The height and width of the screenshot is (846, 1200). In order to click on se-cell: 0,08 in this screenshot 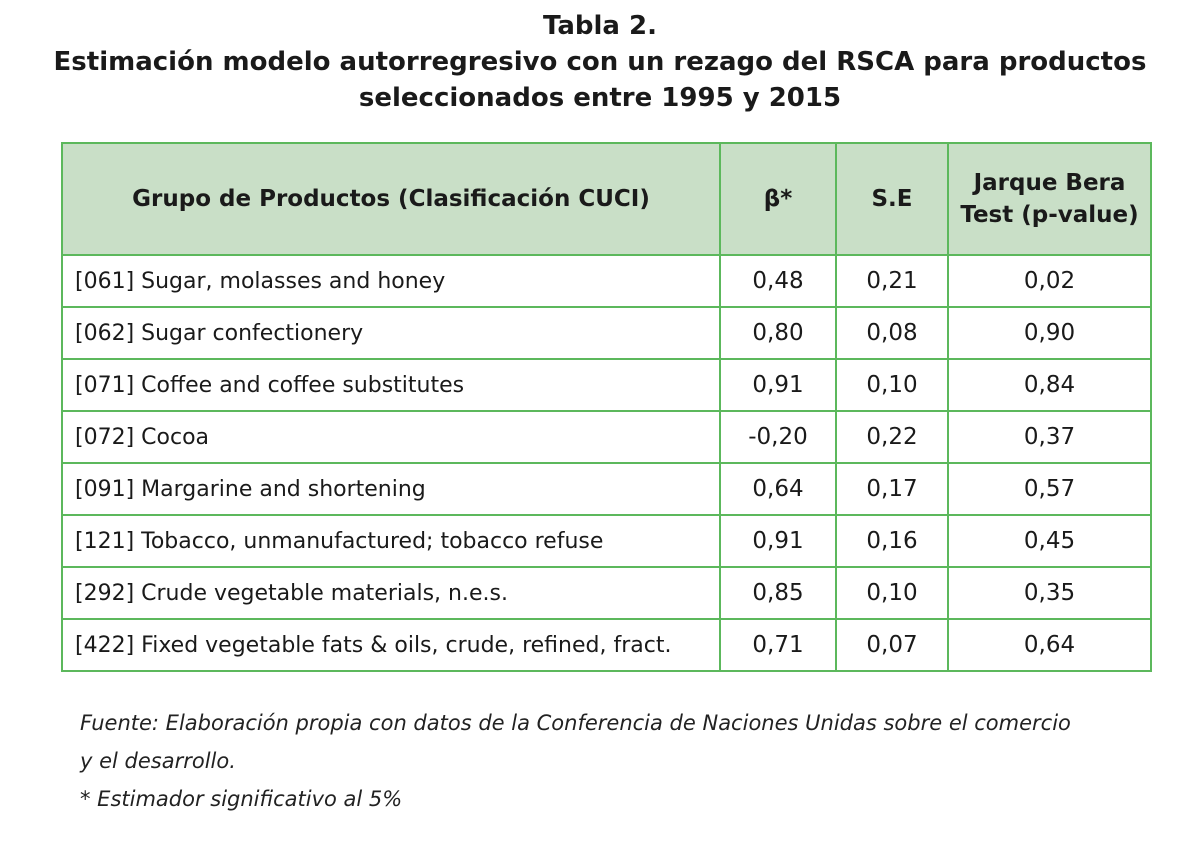, I will do `click(892, 333)`.